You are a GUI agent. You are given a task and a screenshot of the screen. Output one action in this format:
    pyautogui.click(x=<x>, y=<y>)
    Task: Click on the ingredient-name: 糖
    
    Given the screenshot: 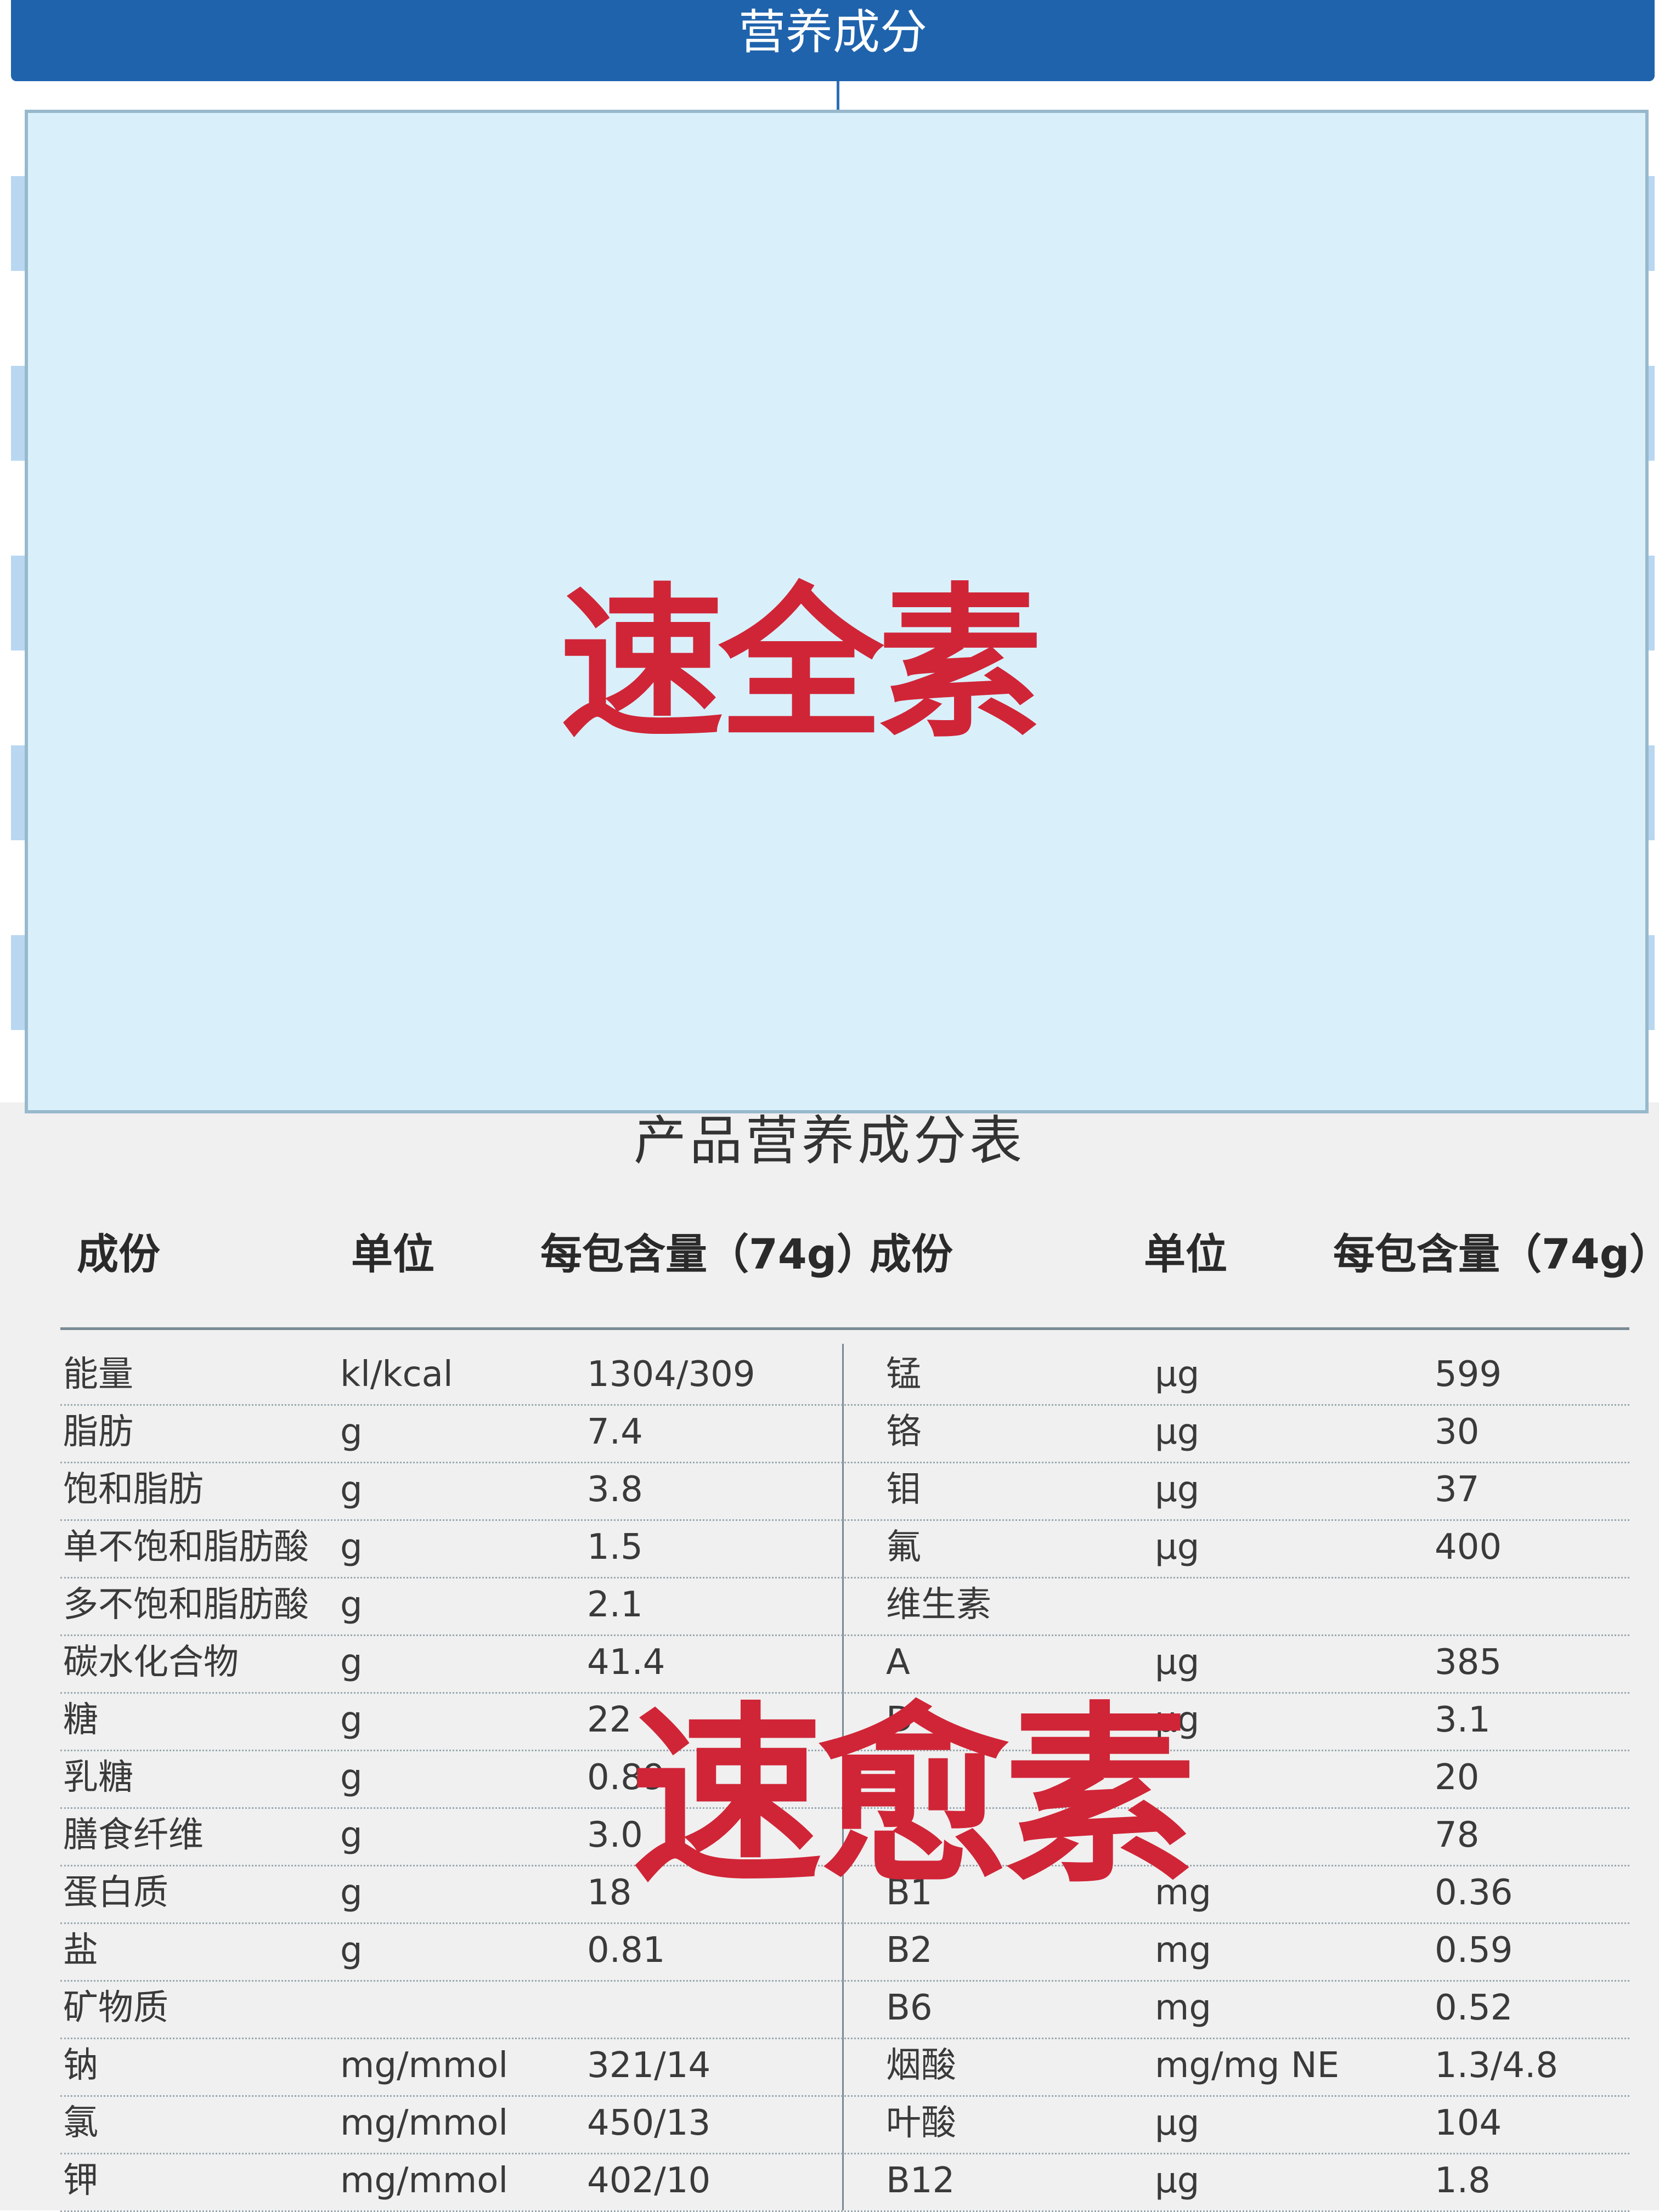 What is the action you would take?
    pyautogui.click(x=81, y=1720)
    